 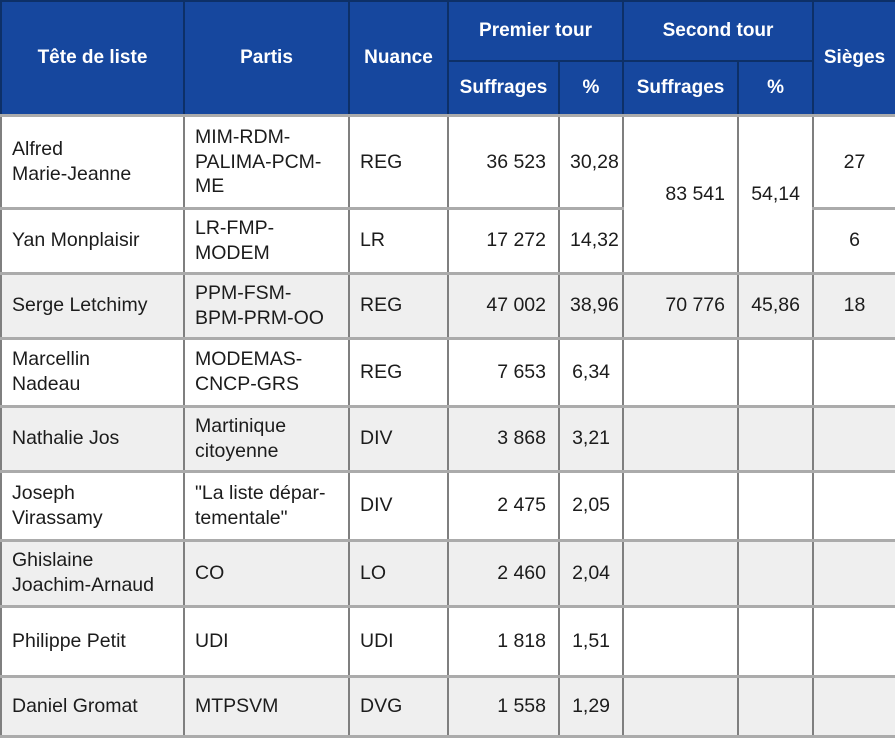 What do you see at coordinates (681, 194) in the screenshot?
I see `cell-t2-suffrages-merged: 83 541` at bounding box center [681, 194].